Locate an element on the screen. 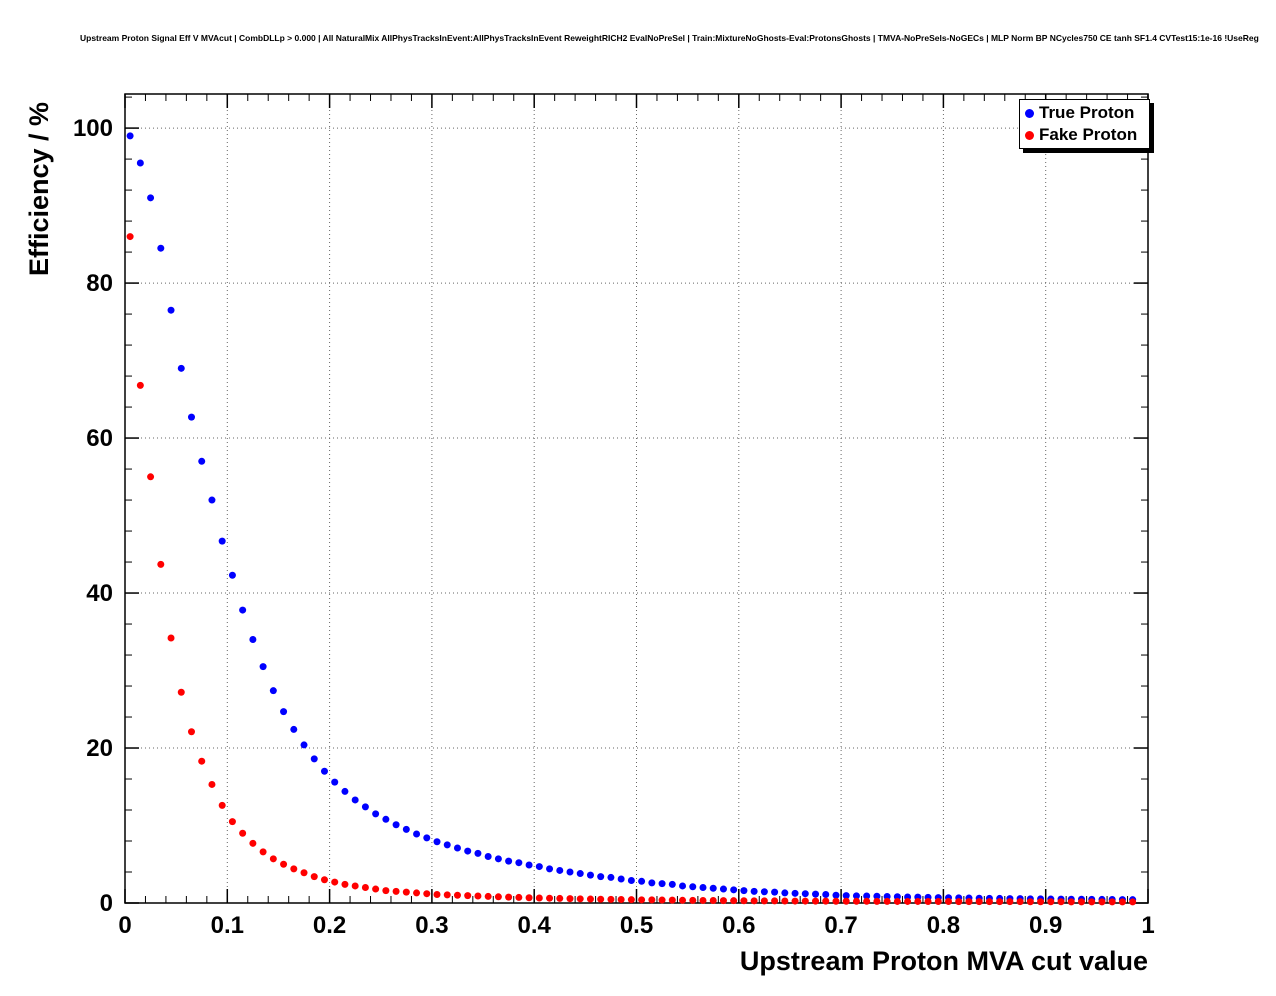  x-tick-label: 1 is located at coordinates (1147, 925).